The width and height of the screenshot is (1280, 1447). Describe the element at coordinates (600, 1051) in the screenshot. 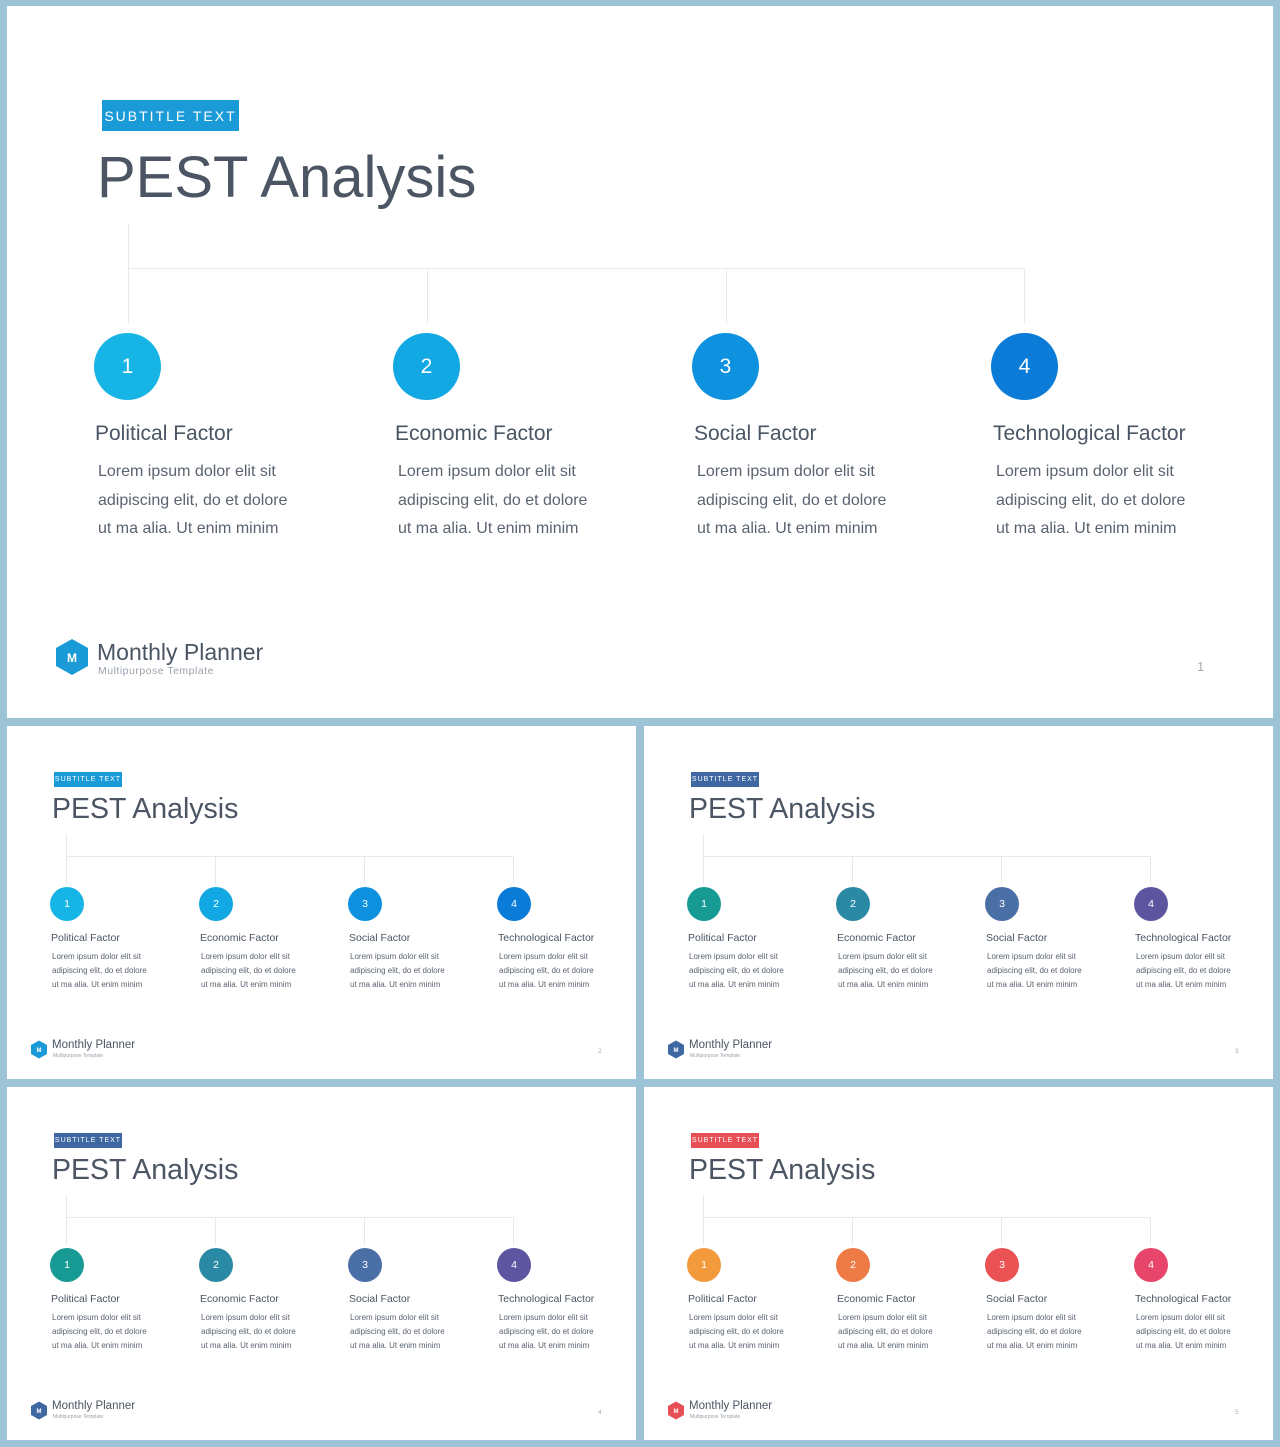

I see `page-number: 2` at that location.